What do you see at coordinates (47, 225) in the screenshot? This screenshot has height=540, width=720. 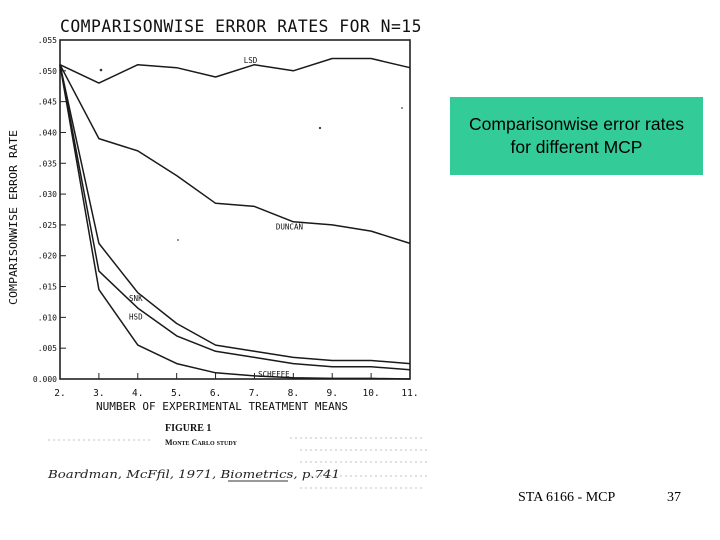 I see `y-tick-label: .025` at bounding box center [47, 225].